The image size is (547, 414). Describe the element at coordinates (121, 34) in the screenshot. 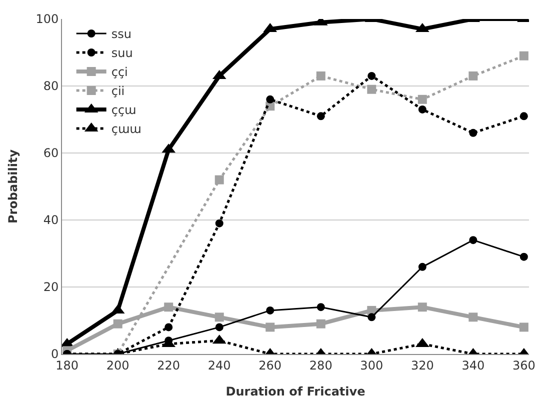

I see `legend-label: ssu` at that location.